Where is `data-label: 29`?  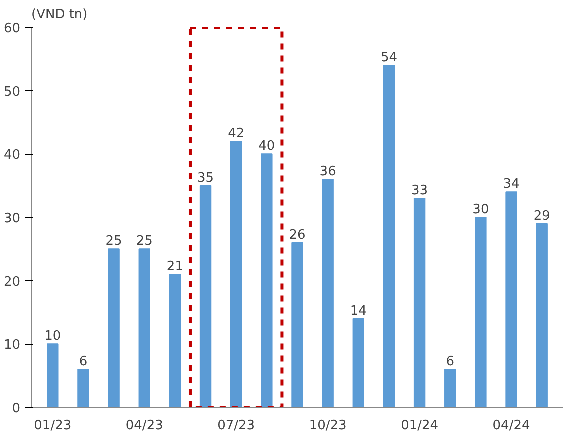 data-label: 29 is located at coordinates (542, 216).